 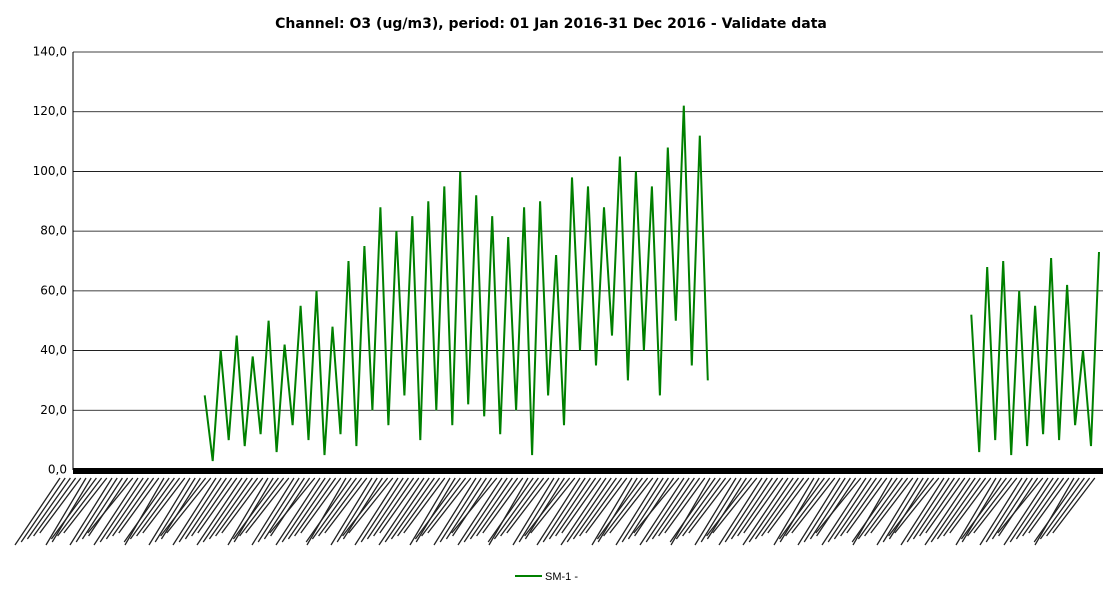 I want to click on y-tick-label: 140,0, so click(x=50, y=52).